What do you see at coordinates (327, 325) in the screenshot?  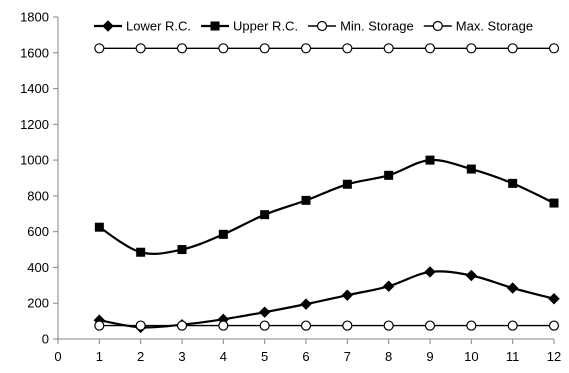 I see `series-min-storage` at bounding box center [327, 325].